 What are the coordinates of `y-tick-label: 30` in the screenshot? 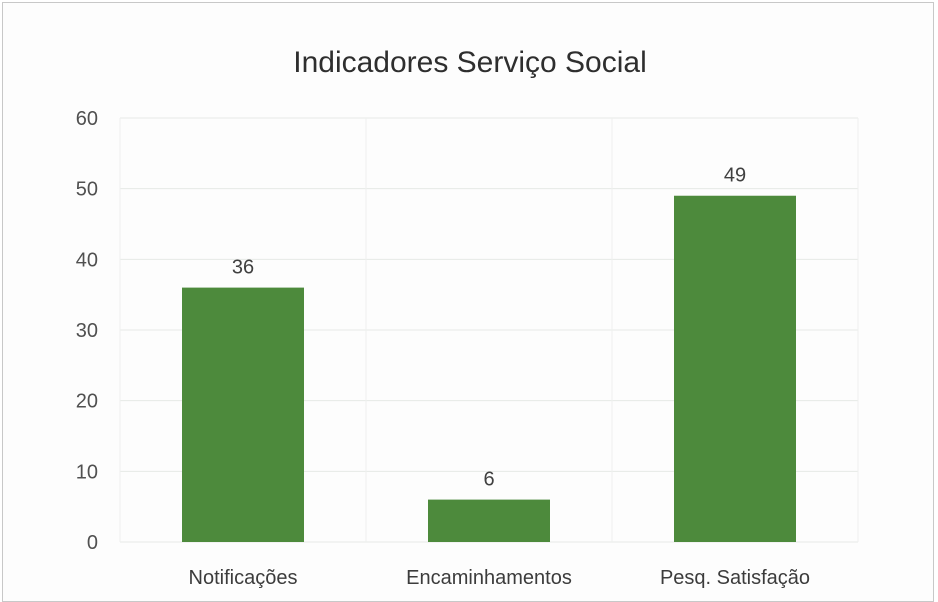 It's located at (87, 331).